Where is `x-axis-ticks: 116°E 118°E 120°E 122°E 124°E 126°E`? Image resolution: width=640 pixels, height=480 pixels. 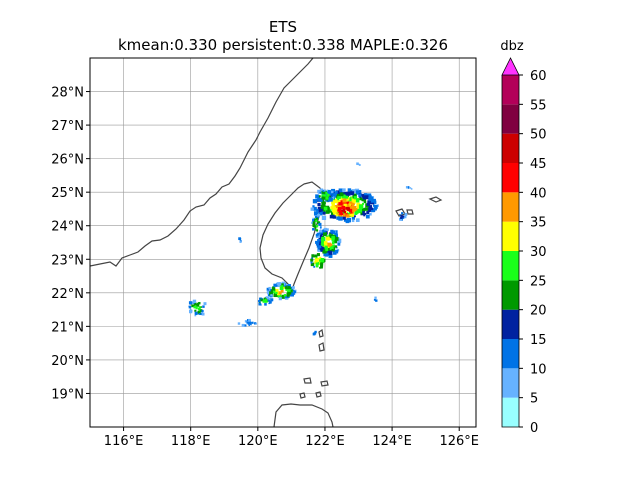 x-axis-ticks: 116°E 118°E 120°E 122°E 124°E 126°E is located at coordinates (291, 438).